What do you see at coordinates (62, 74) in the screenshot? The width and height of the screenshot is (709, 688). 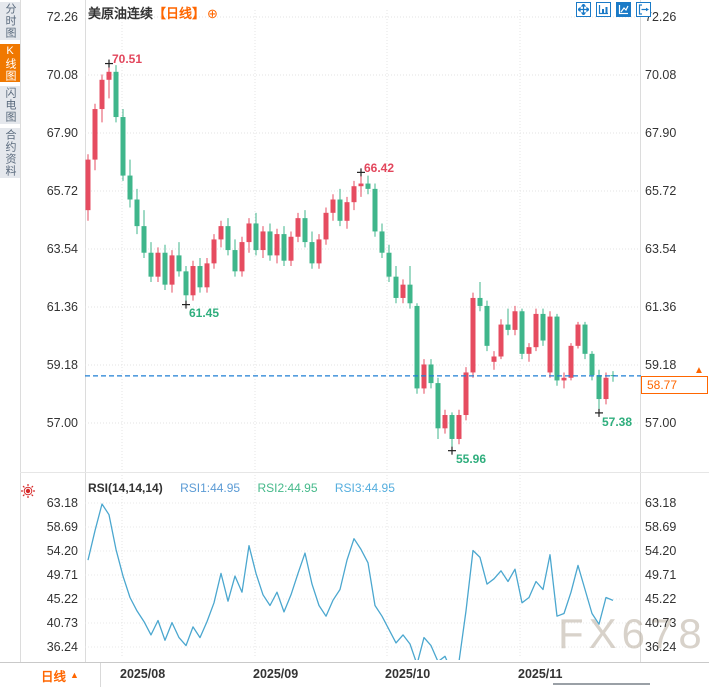 I see `price-axis-label-left: 70.08` at bounding box center [62, 74].